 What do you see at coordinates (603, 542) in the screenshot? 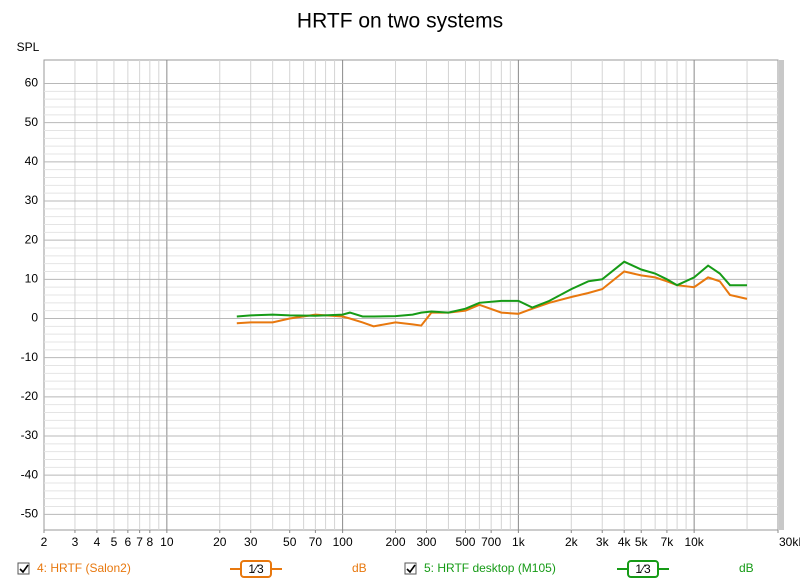
I see `x-tick-label: 3k` at bounding box center [603, 542].